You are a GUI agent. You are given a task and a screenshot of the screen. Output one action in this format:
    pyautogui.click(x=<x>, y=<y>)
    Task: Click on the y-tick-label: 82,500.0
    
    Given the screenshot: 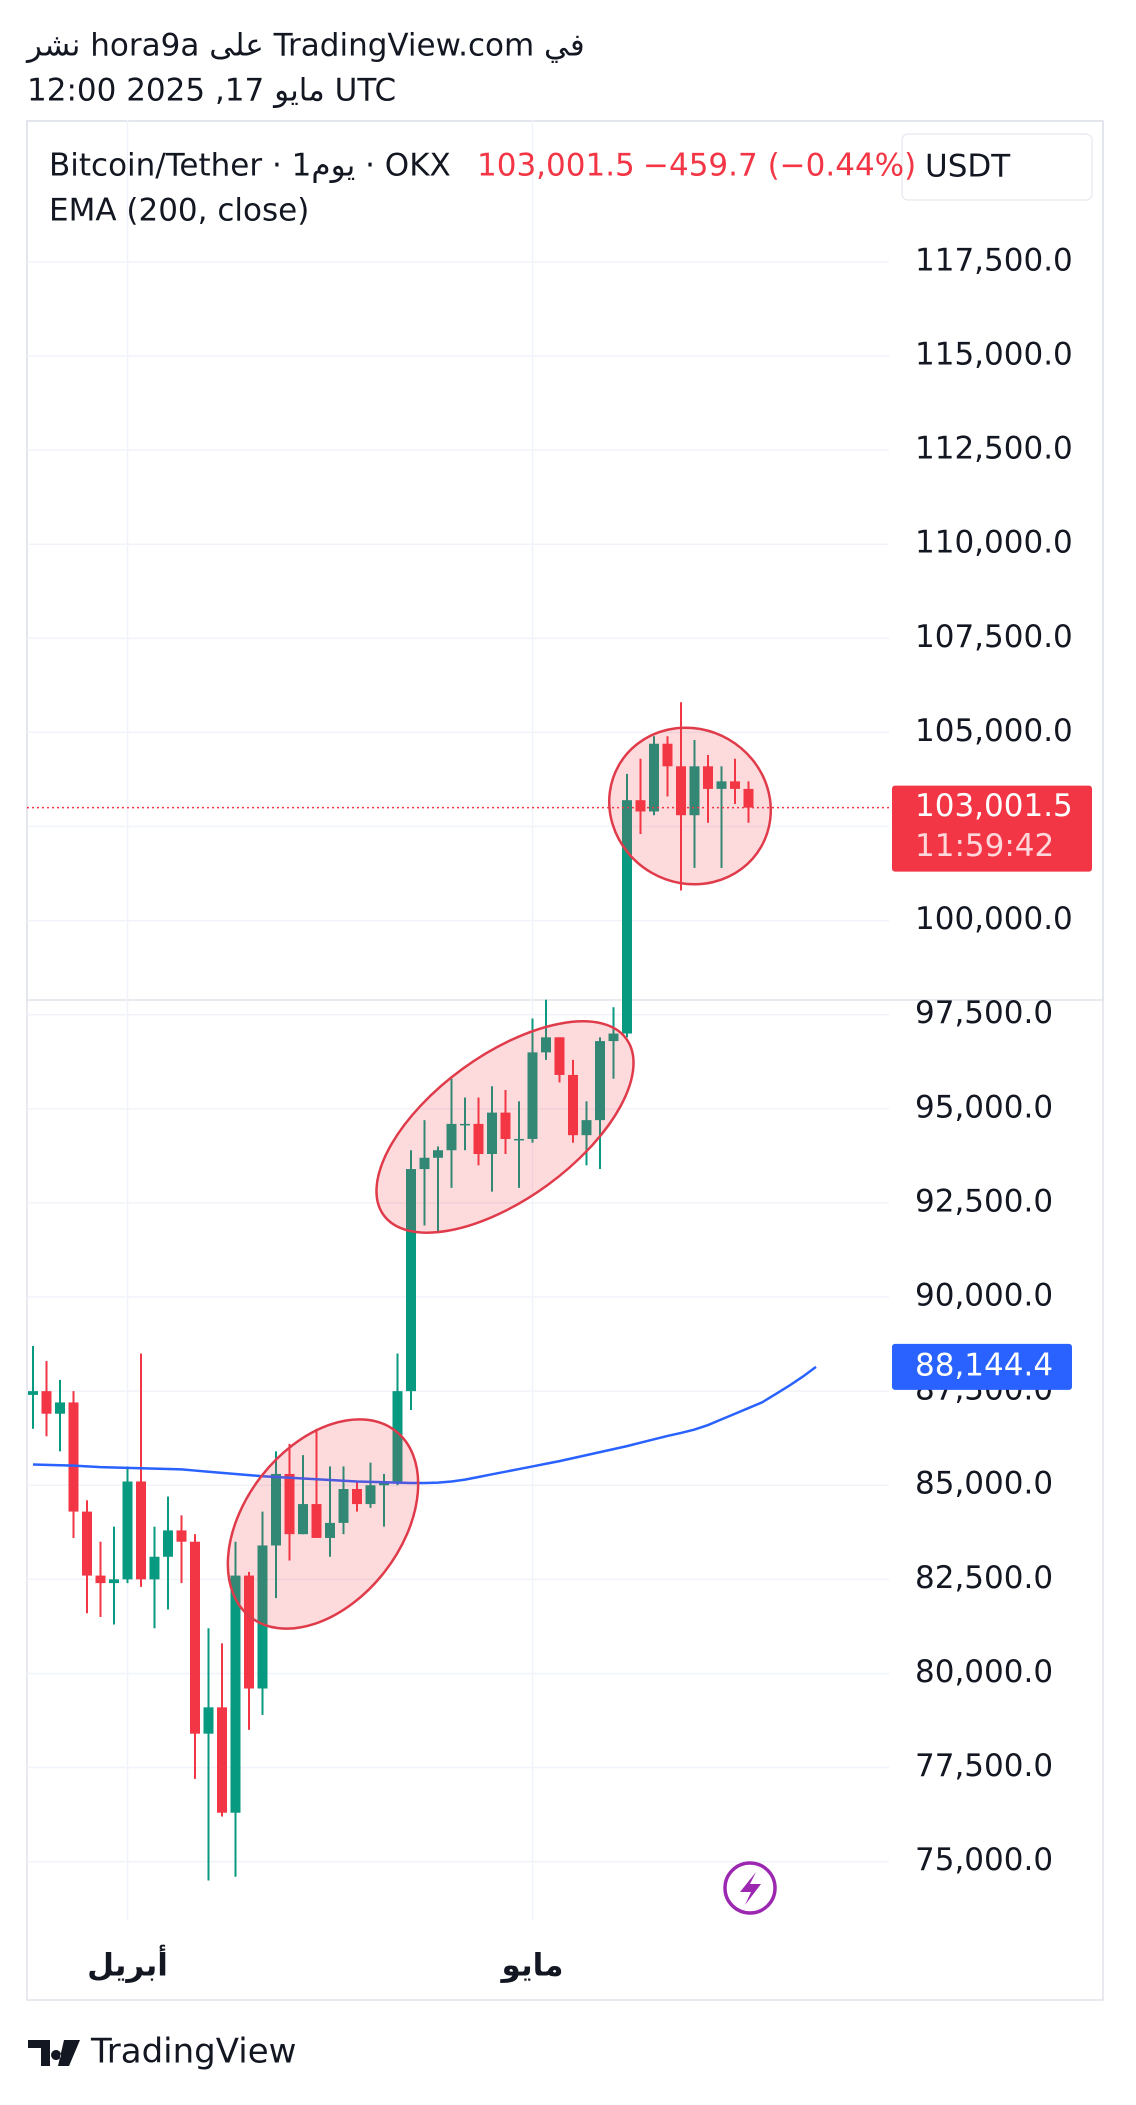 What is the action you would take?
    pyautogui.click(x=984, y=1578)
    